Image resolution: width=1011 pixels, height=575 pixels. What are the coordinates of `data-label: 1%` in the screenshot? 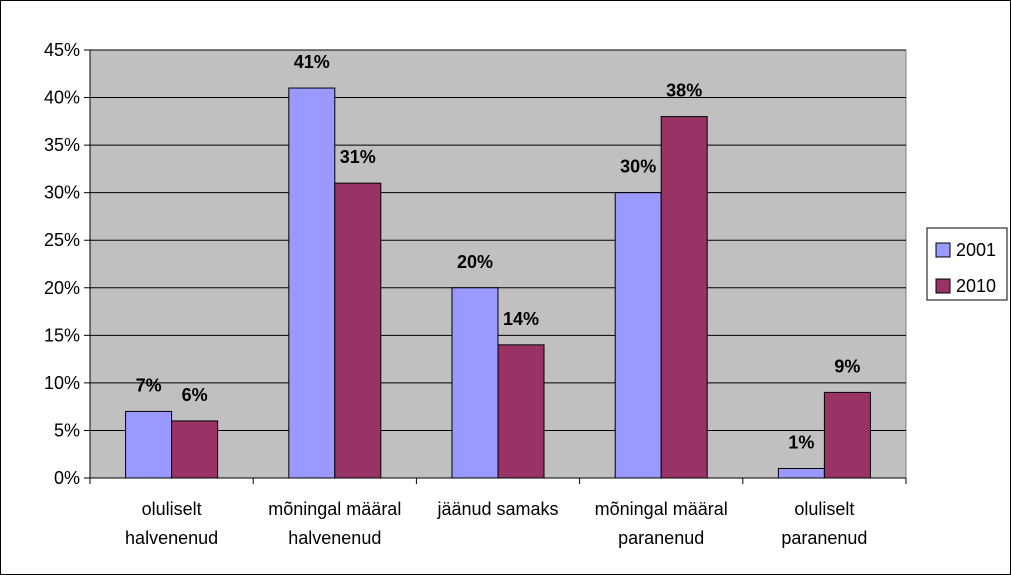 It's located at (801, 442).